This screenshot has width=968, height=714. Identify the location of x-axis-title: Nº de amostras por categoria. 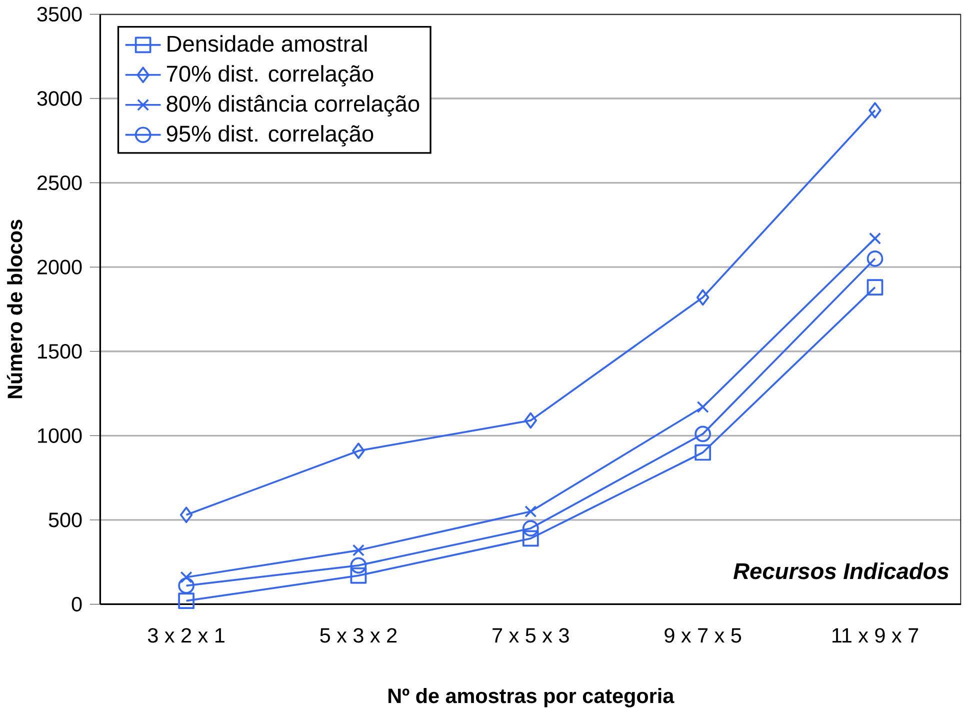
(531, 698).